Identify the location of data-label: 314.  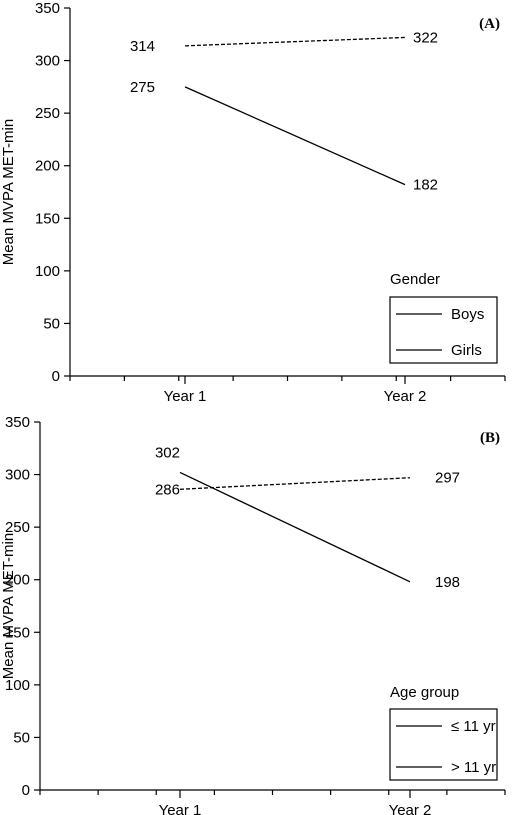
(142, 46).